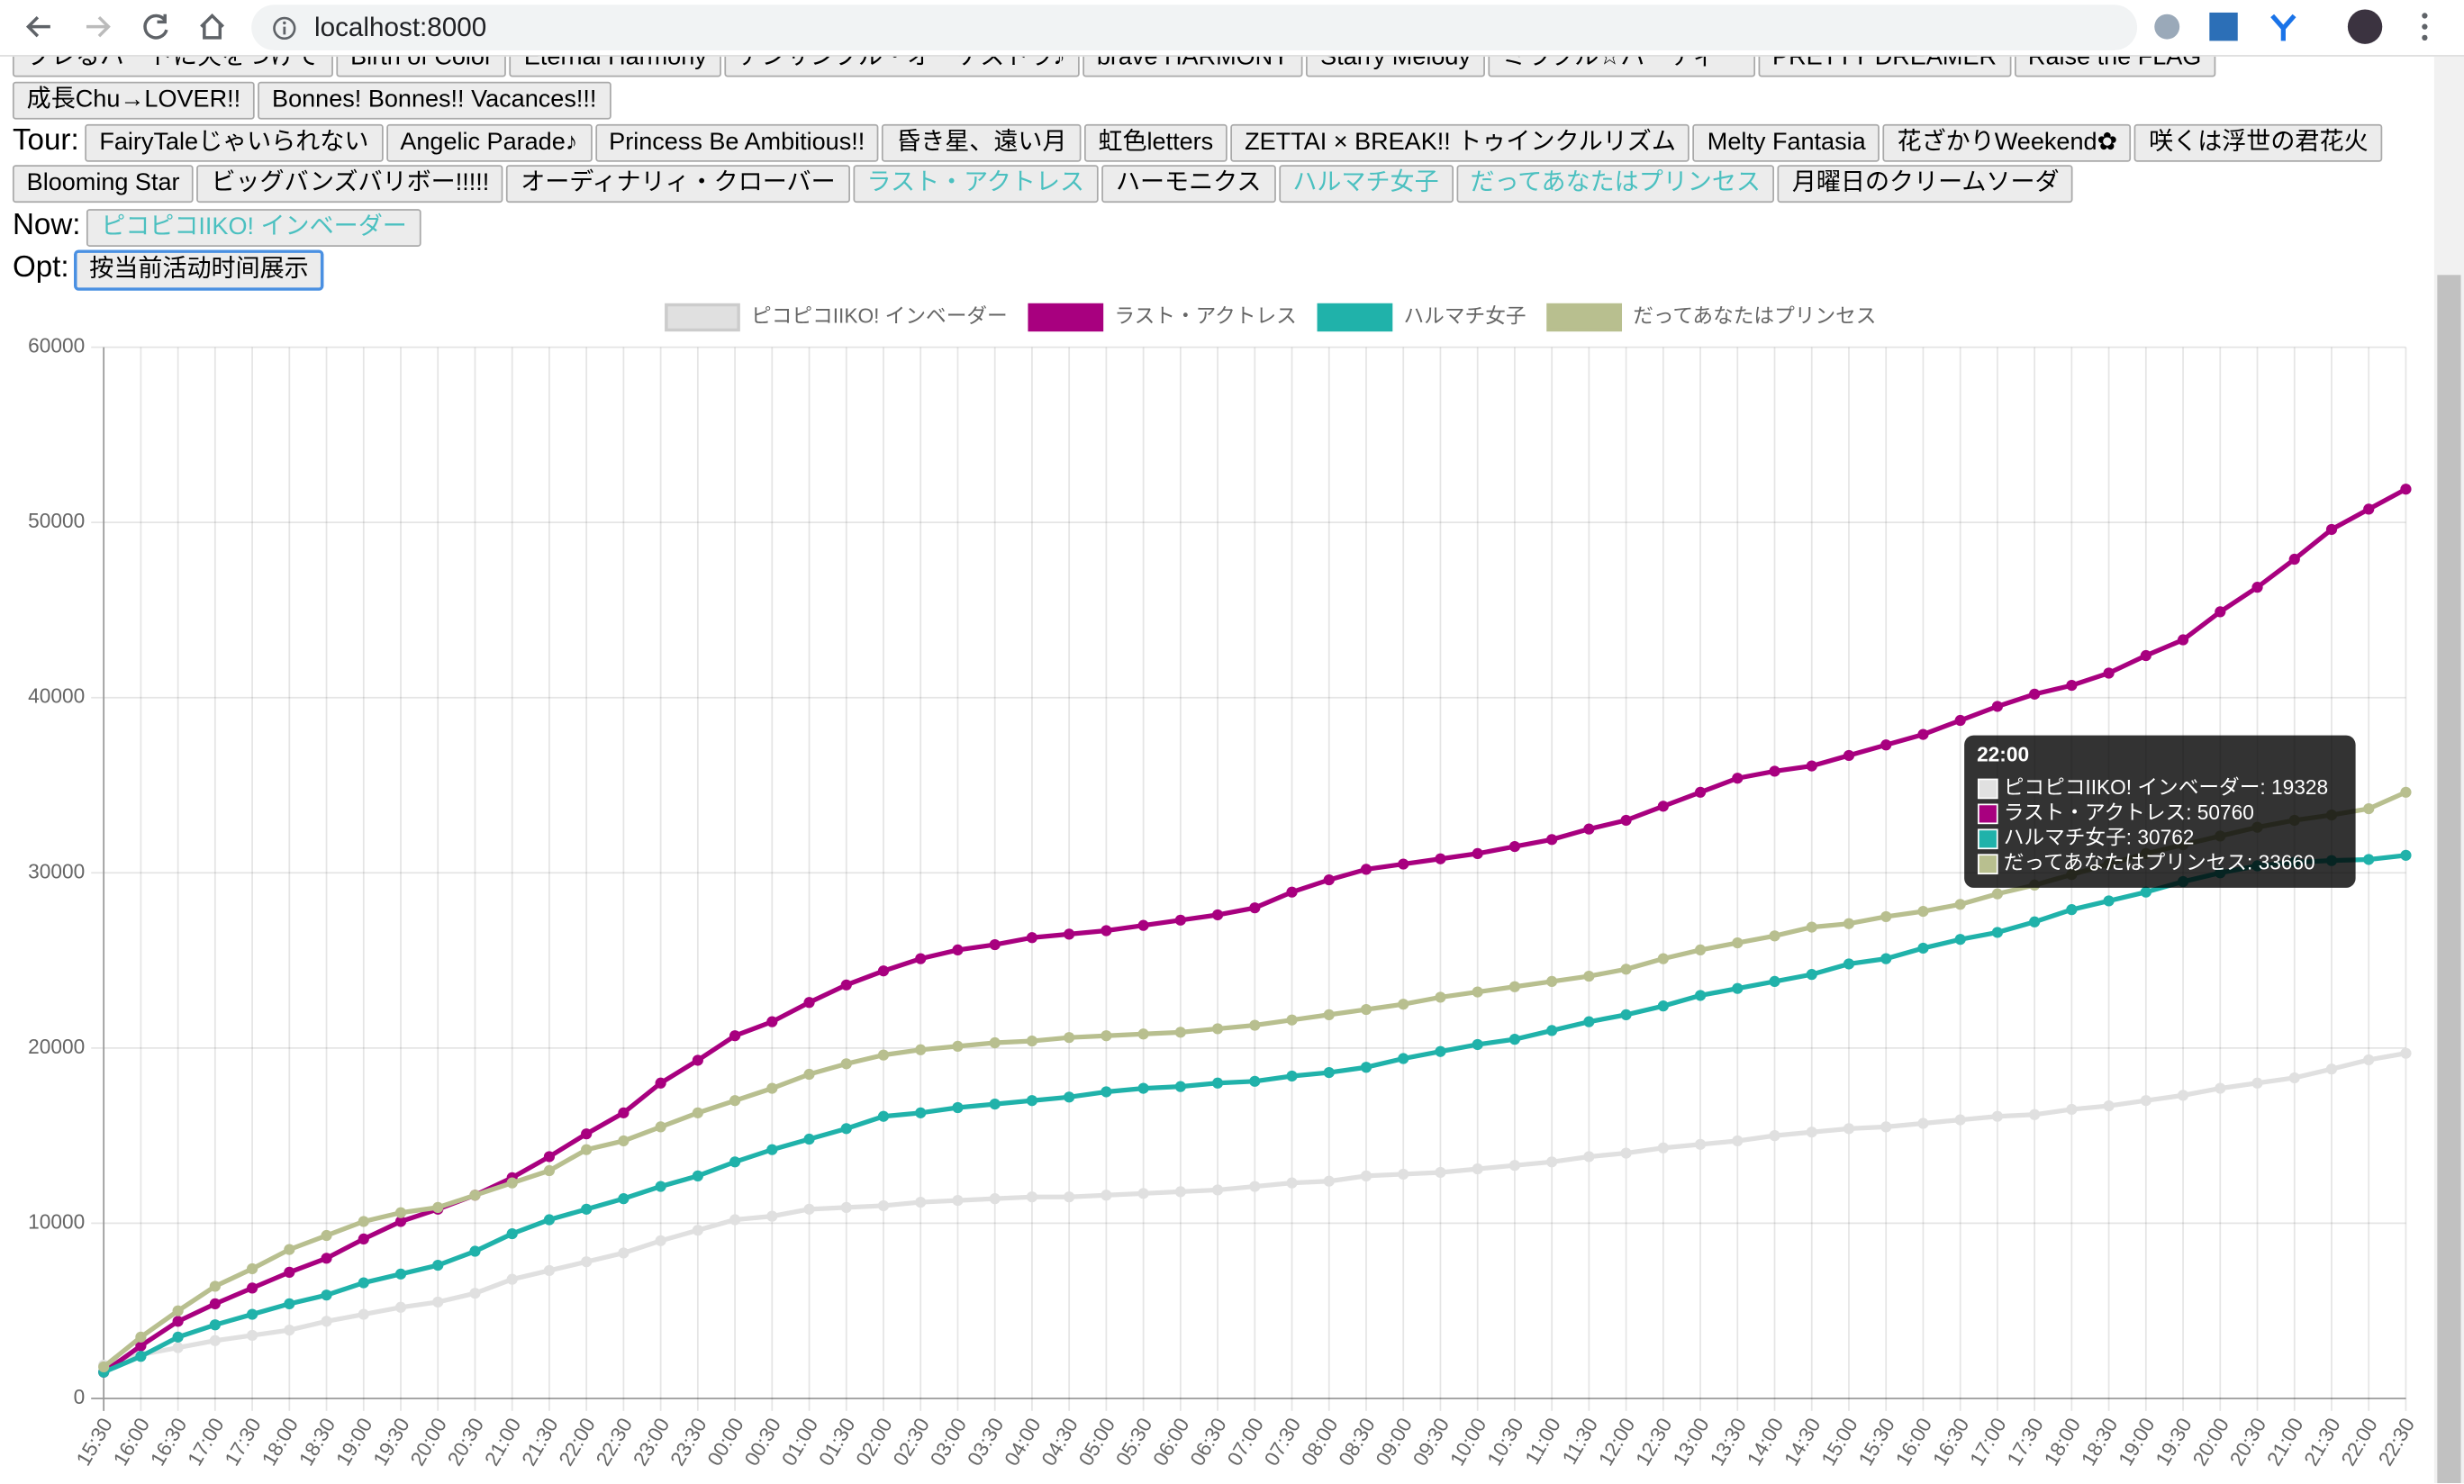 The height and width of the screenshot is (1484, 2464). I want to click on button: Melty Fantasia, so click(1786, 142).